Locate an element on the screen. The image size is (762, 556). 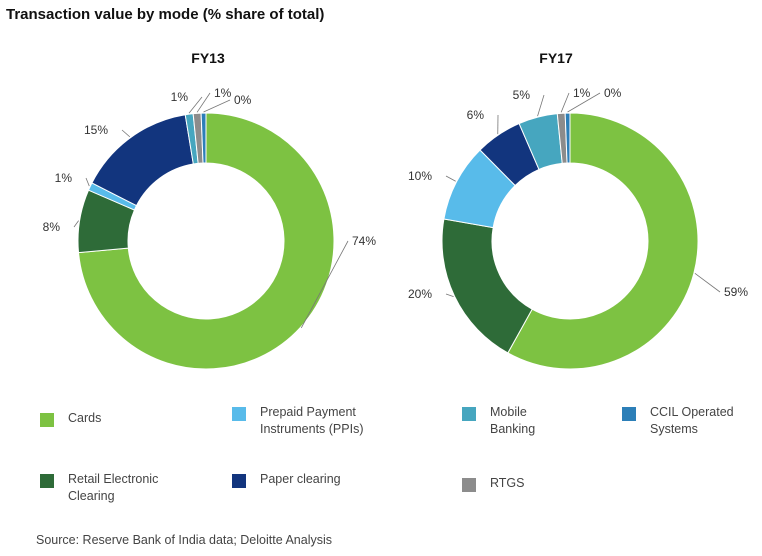
legend-label-cards: Cards is located at coordinates (85, 418).